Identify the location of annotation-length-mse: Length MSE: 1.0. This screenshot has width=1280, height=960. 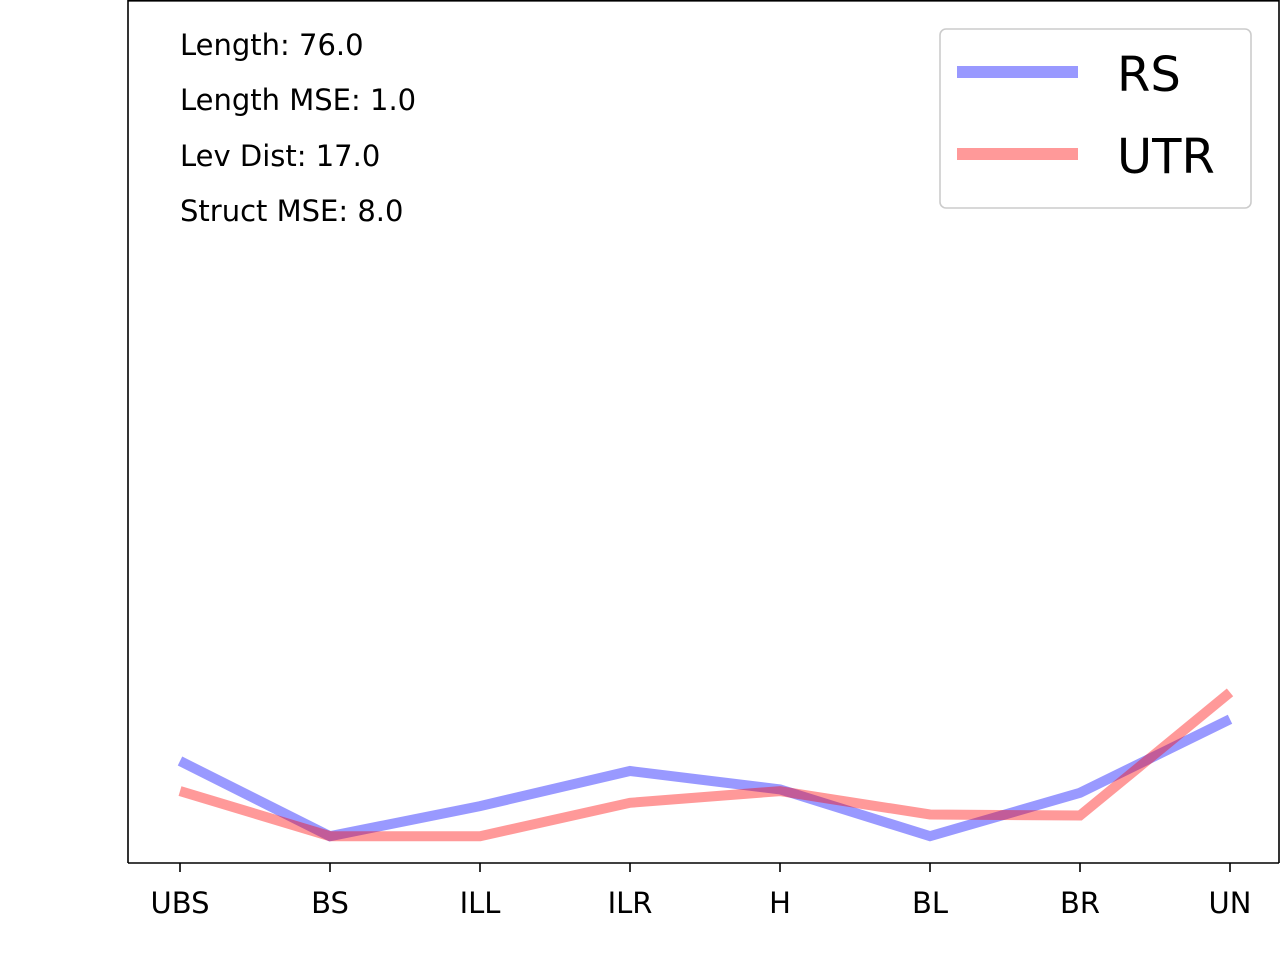
(298, 100).